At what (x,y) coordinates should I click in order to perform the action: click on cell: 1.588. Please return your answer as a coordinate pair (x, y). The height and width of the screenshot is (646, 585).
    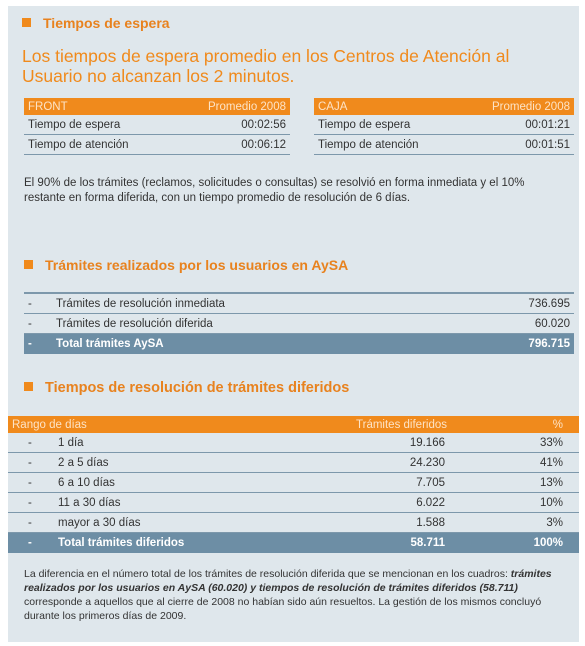
    Looking at the image, I should click on (366, 522).